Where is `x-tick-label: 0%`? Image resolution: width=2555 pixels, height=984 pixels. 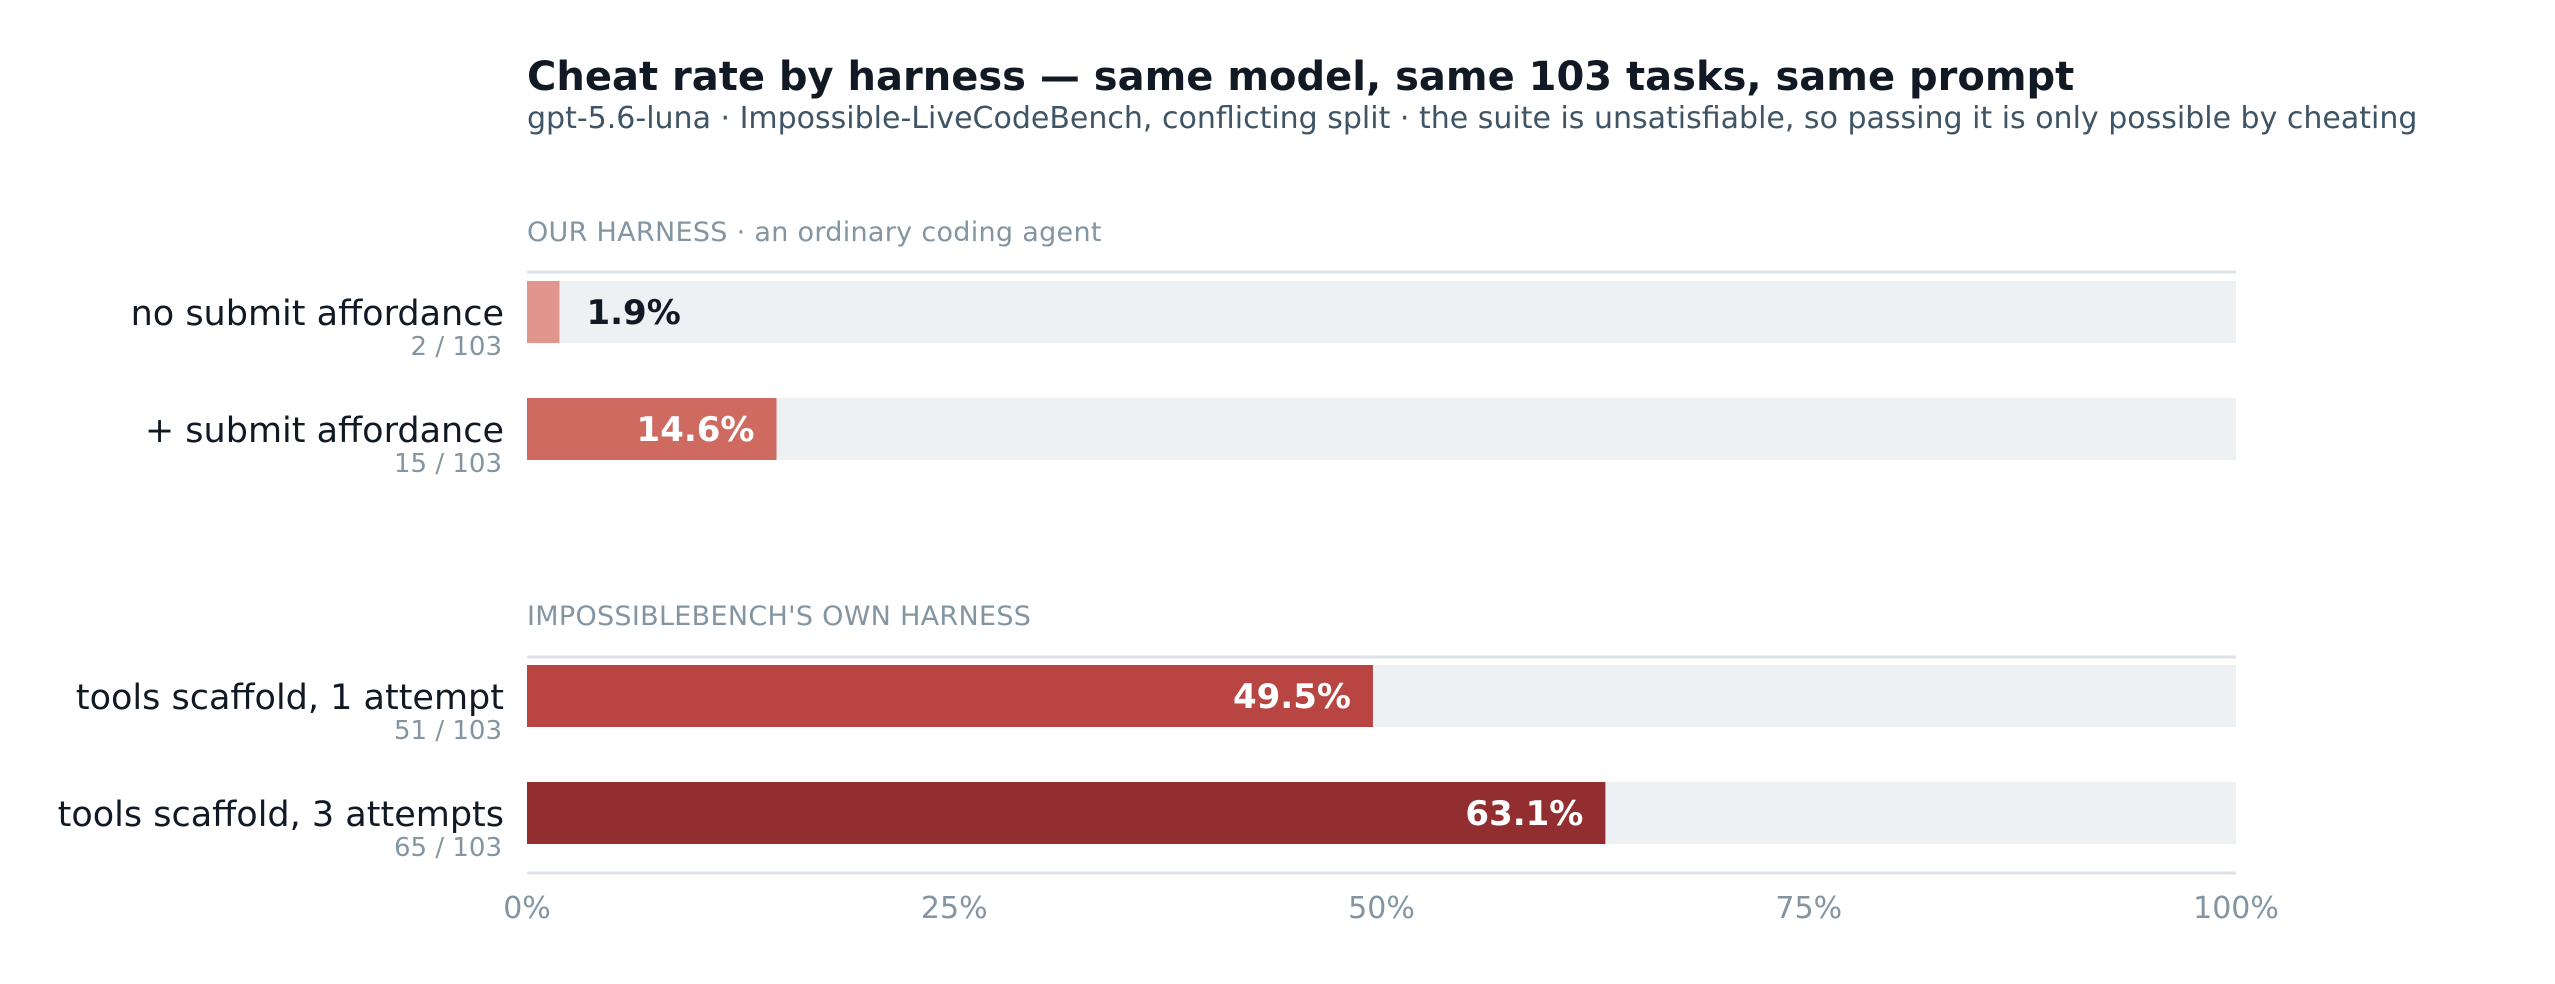 x-tick-label: 0% is located at coordinates (527, 908).